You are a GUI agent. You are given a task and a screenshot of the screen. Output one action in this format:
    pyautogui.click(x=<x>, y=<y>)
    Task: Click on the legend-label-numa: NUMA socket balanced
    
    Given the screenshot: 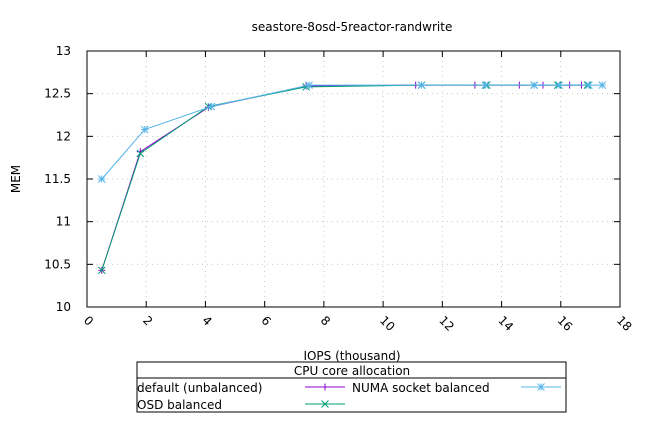 What is the action you would take?
    pyautogui.click(x=421, y=388)
    